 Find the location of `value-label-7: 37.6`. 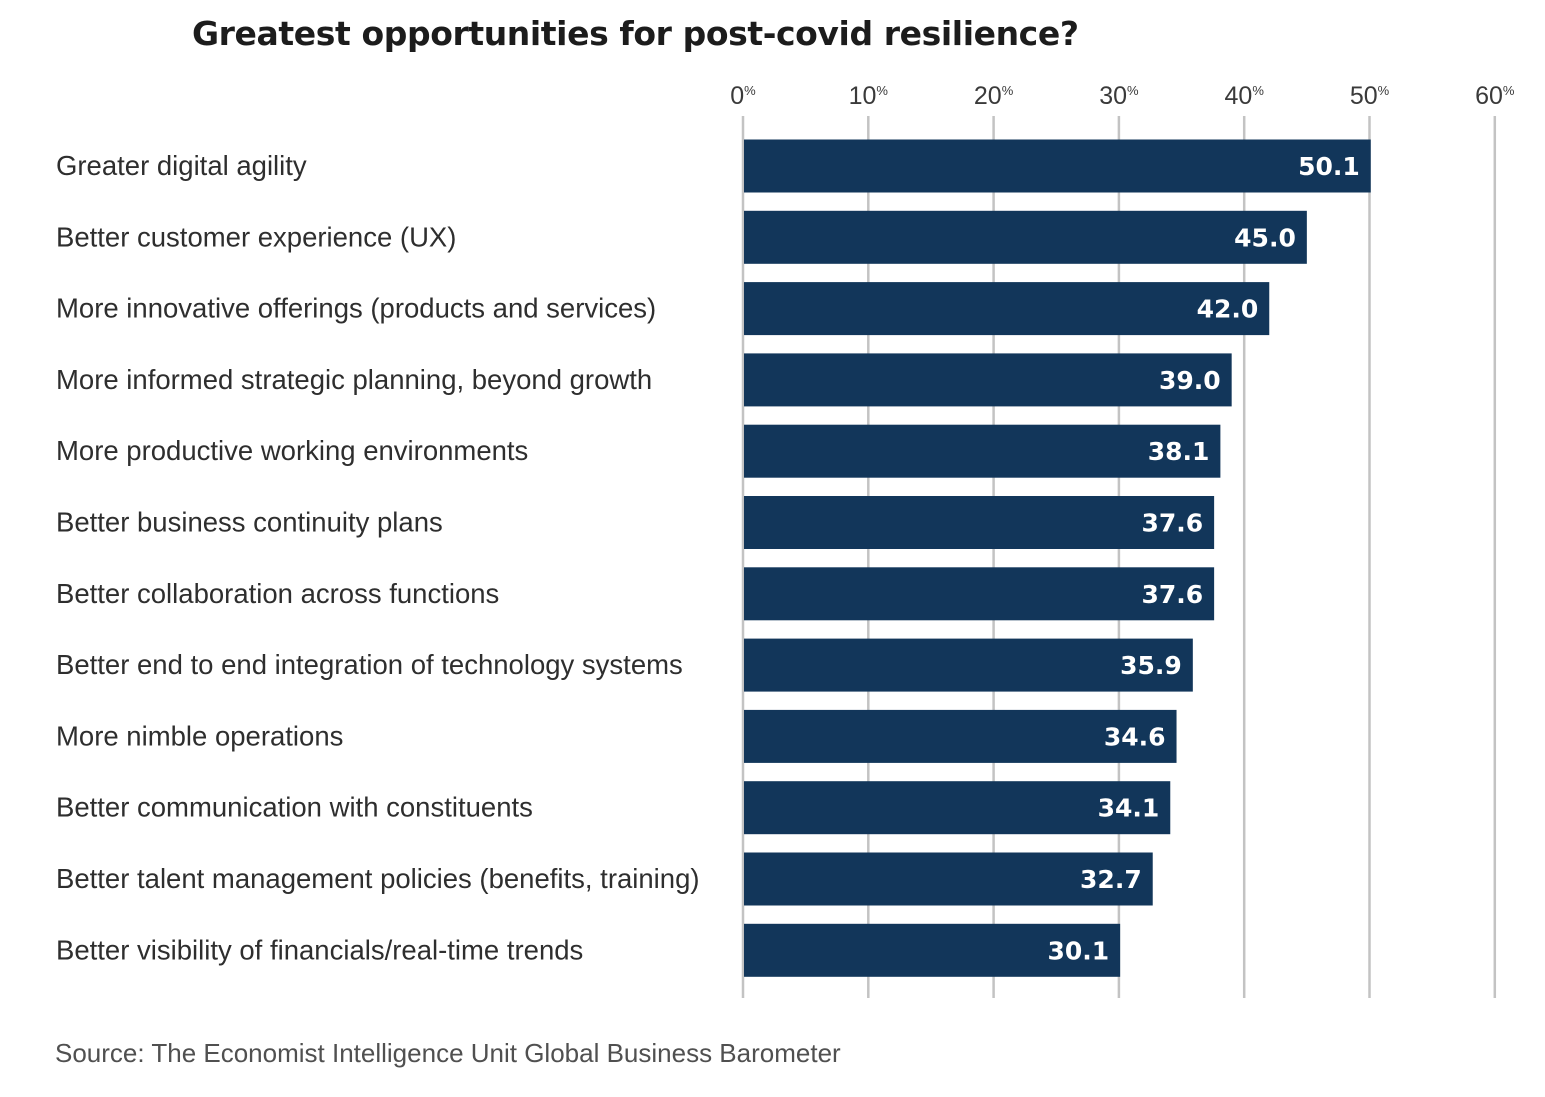

value-label-7: 37.6 is located at coordinates (1172, 594).